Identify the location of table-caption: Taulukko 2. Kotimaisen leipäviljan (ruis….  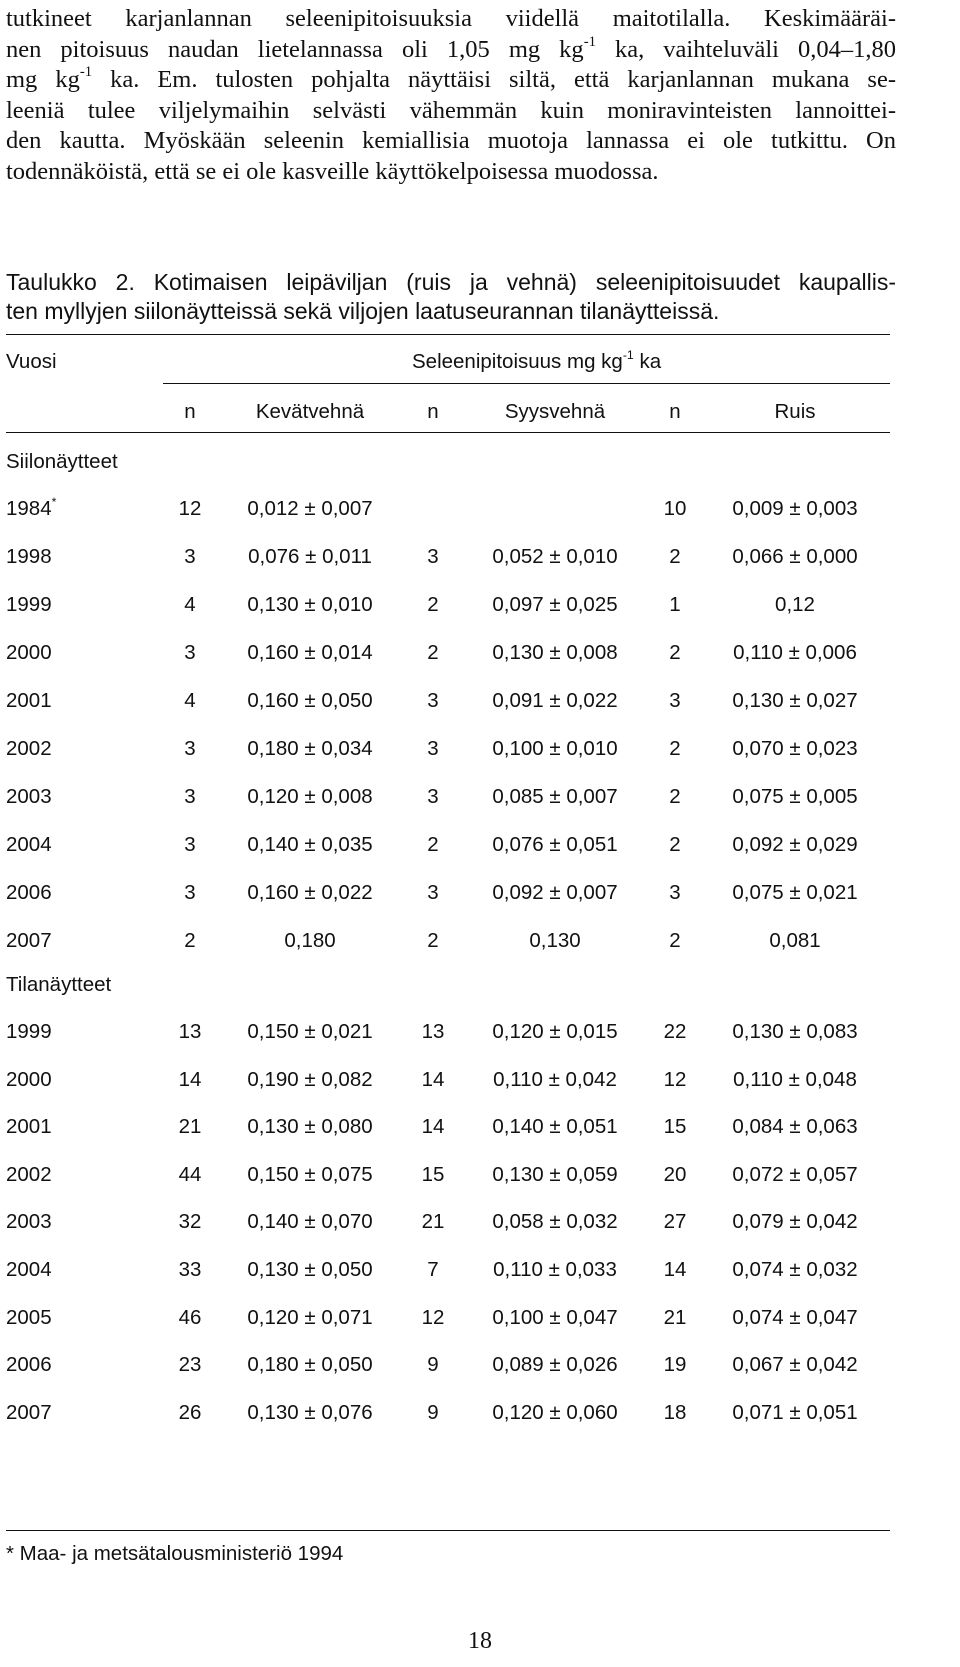
(451, 296).